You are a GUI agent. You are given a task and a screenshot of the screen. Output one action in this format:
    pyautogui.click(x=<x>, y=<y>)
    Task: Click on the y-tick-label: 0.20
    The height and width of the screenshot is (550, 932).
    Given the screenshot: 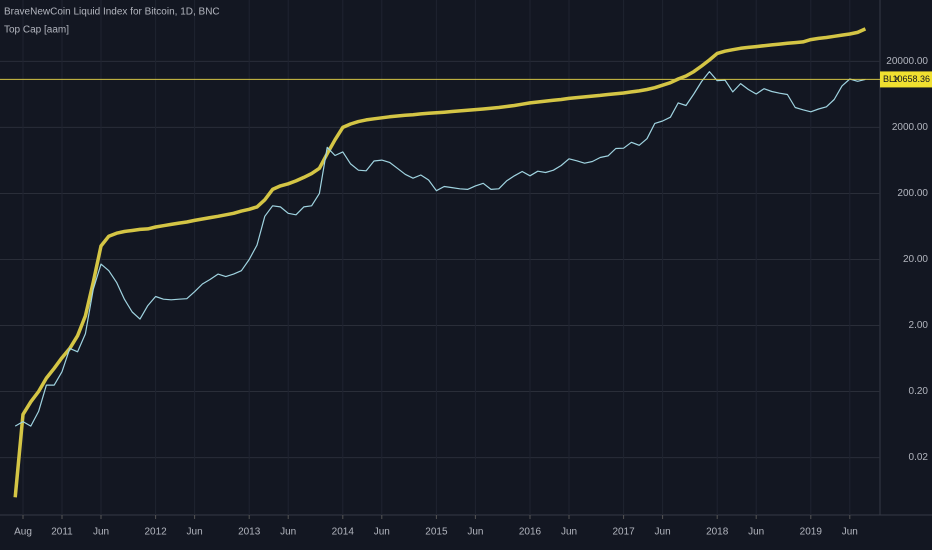 What is the action you would take?
    pyautogui.click(x=919, y=391)
    